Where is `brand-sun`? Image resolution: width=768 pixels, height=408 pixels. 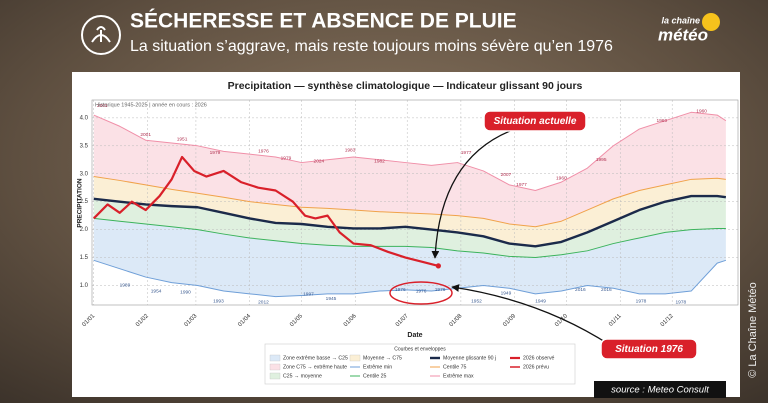 brand-sun is located at coordinates (711, 22).